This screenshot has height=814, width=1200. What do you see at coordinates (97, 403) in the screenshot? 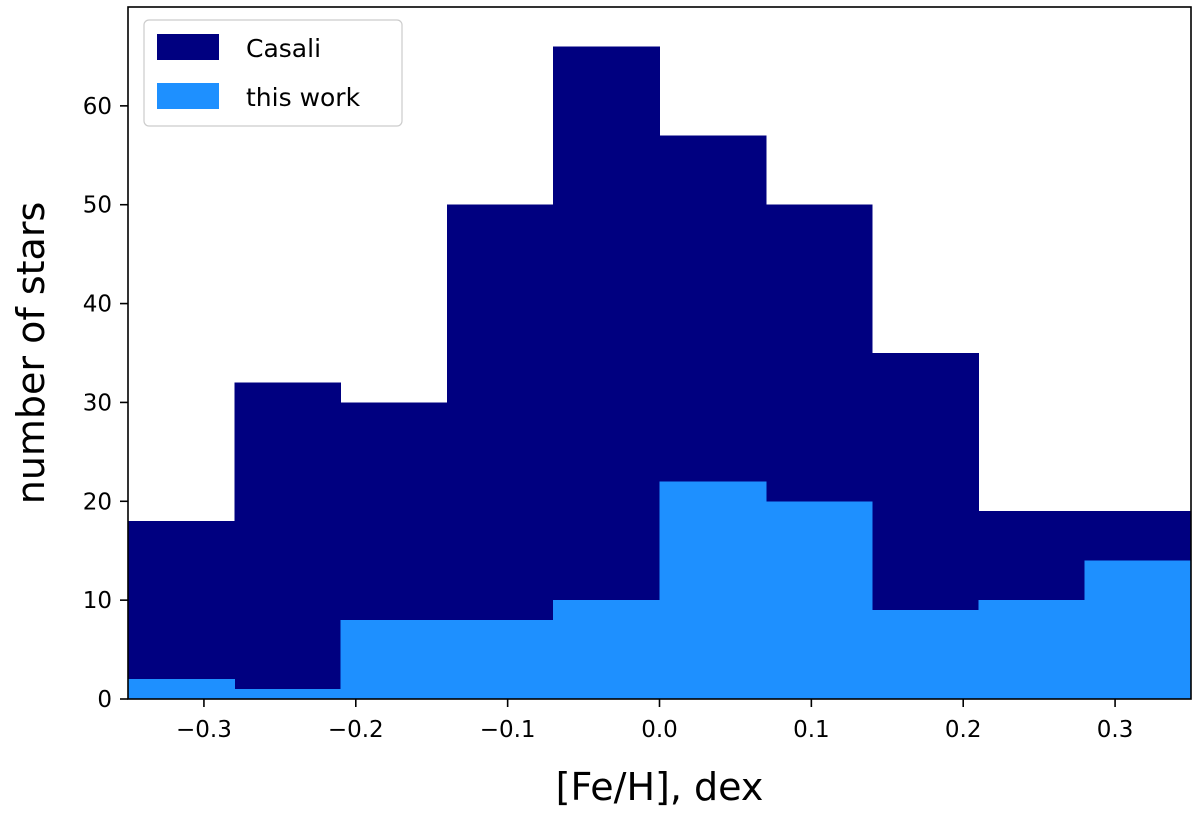
I see `y-tick-label: 30` at bounding box center [97, 403].